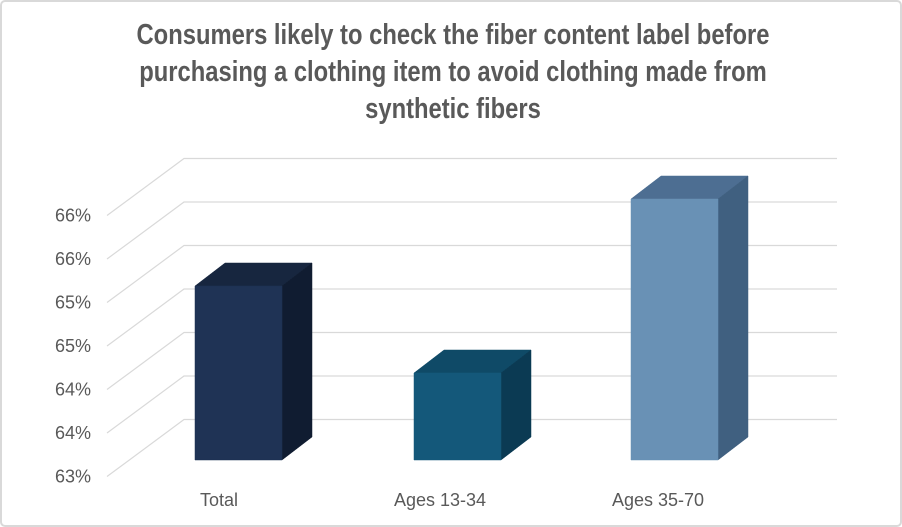  Describe the element at coordinates (440, 500) in the screenshot. I see `x-axis-category-label: Ages 13-34` at that location.